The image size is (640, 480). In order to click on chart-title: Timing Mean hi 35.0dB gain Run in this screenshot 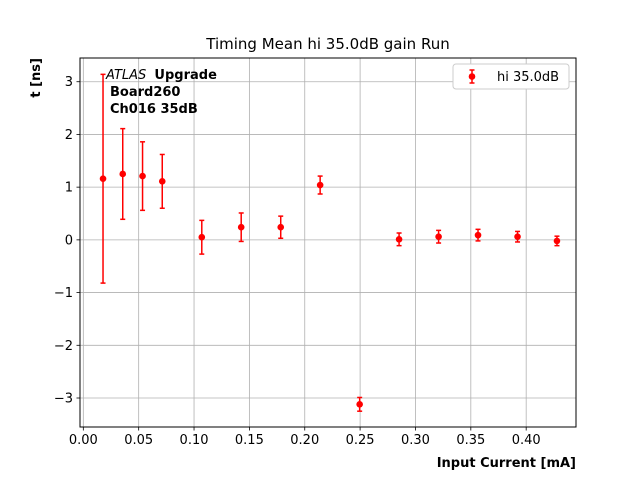, I will do `click(327, 44)`.